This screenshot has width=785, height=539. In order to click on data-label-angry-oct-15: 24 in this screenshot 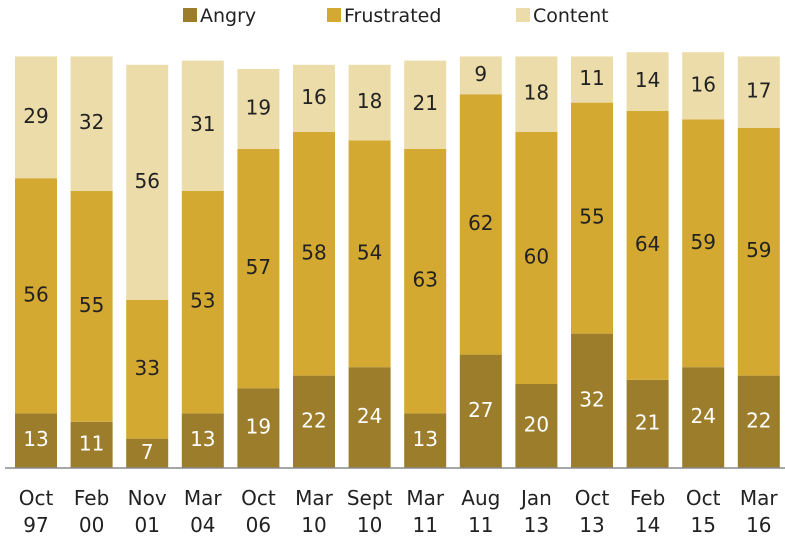, I will do `click(702, 416)`.